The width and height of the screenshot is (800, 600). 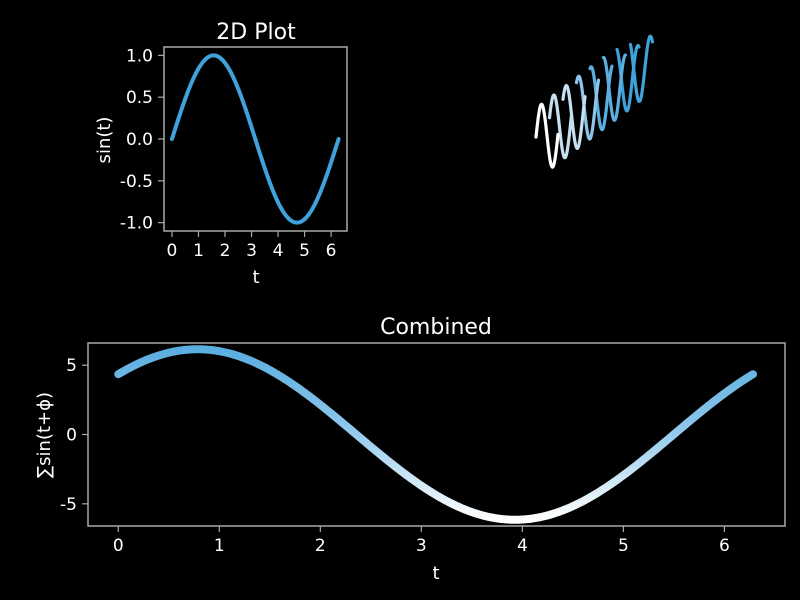 What do you see at coordinates (136, 224) in the screenshot?
I see `plot-2d-ytick-label: -1.0` at bounding box center [136, 224].